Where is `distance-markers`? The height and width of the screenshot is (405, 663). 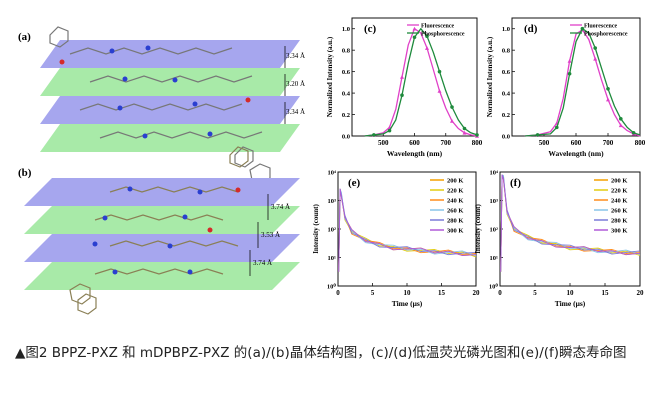 distance-markers is located at coordinates (259, 235).